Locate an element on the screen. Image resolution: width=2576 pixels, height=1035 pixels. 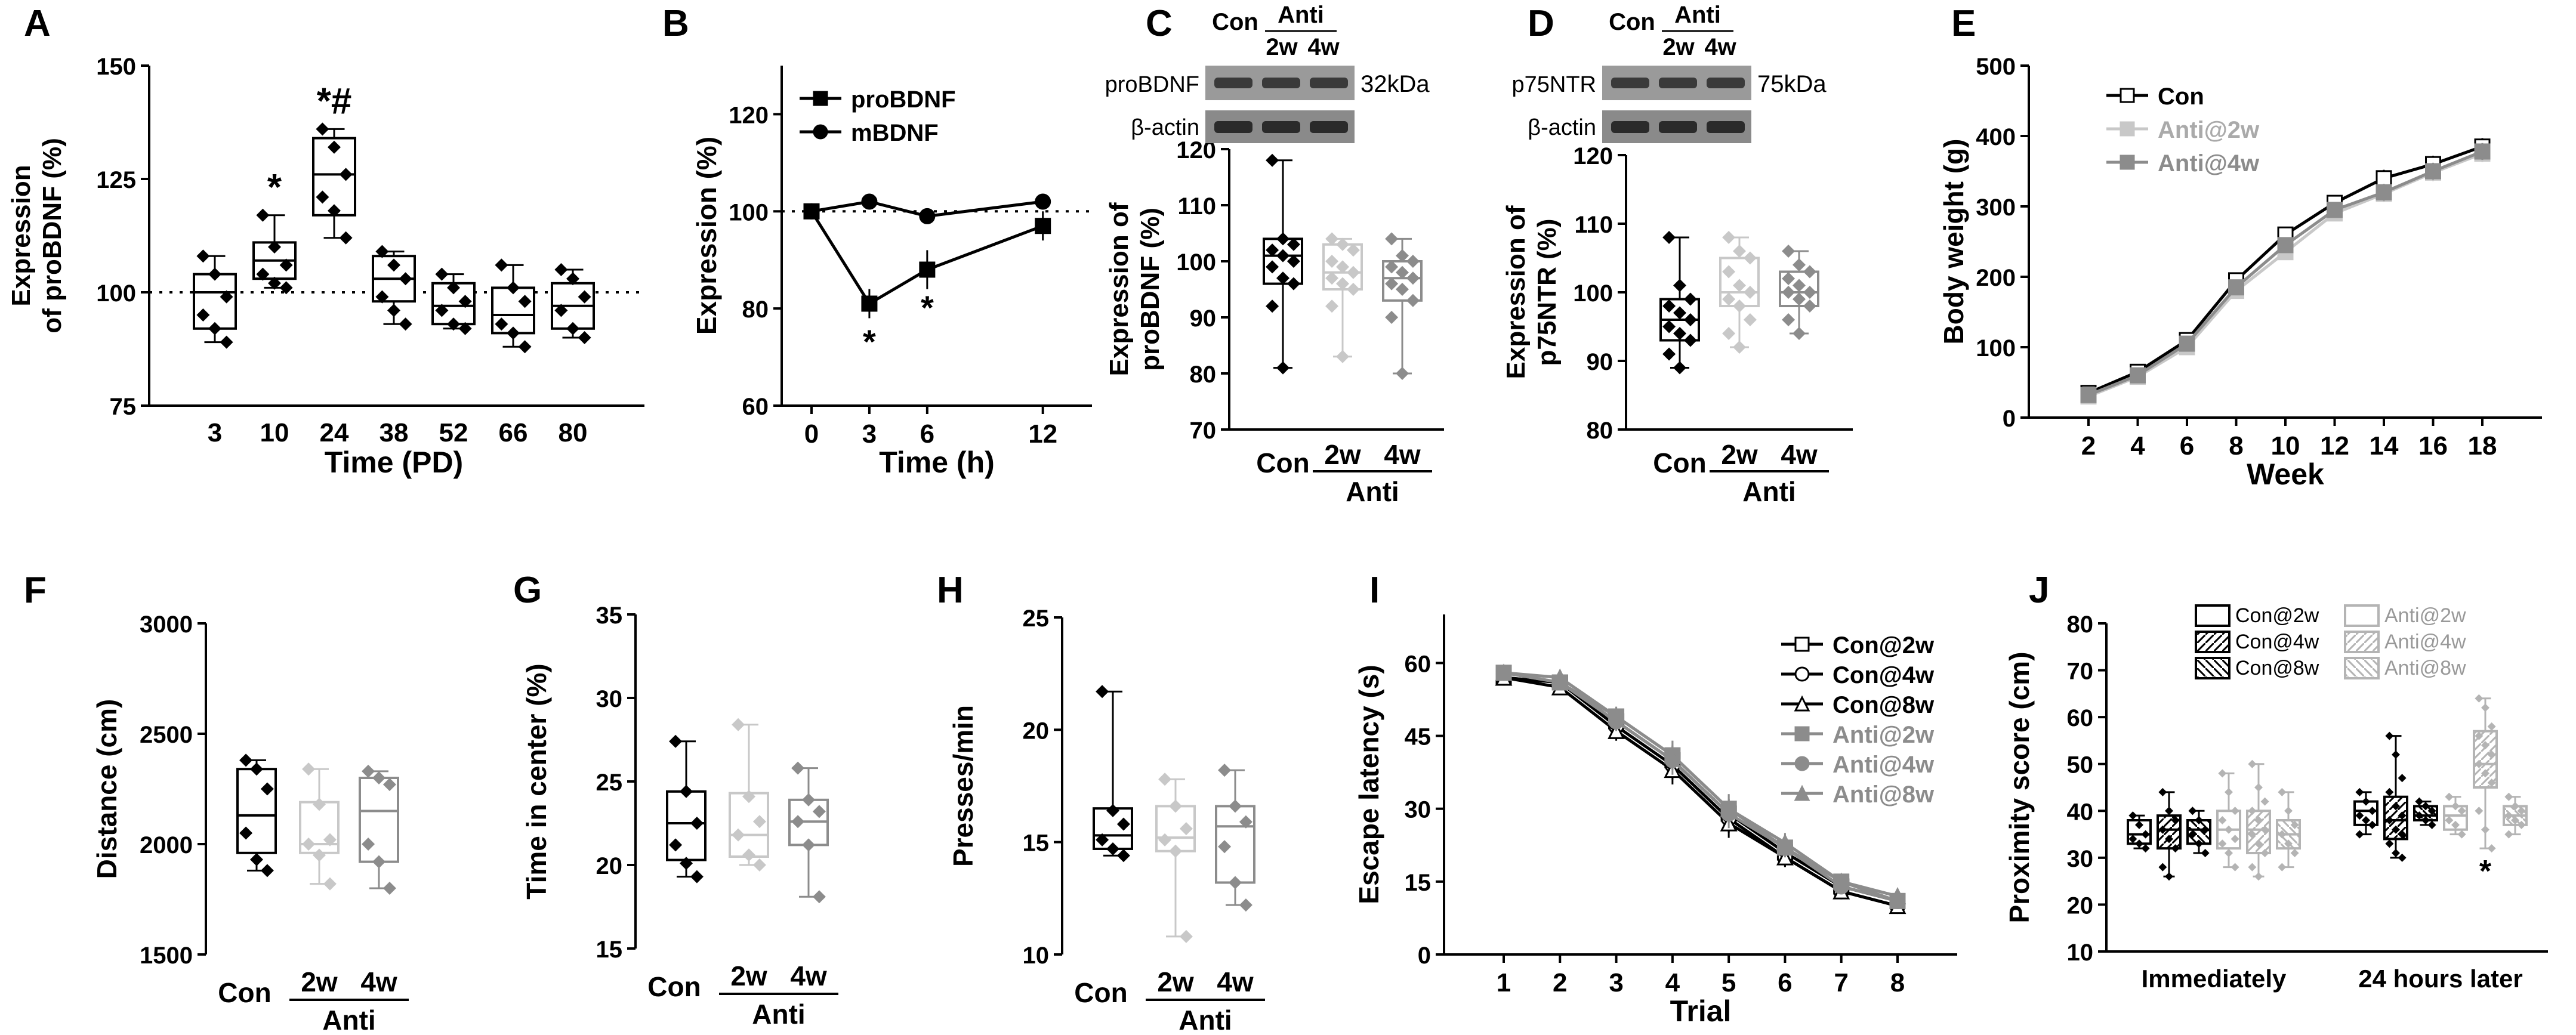
x-axis-title: Week is located at coordinates (2285, 474).